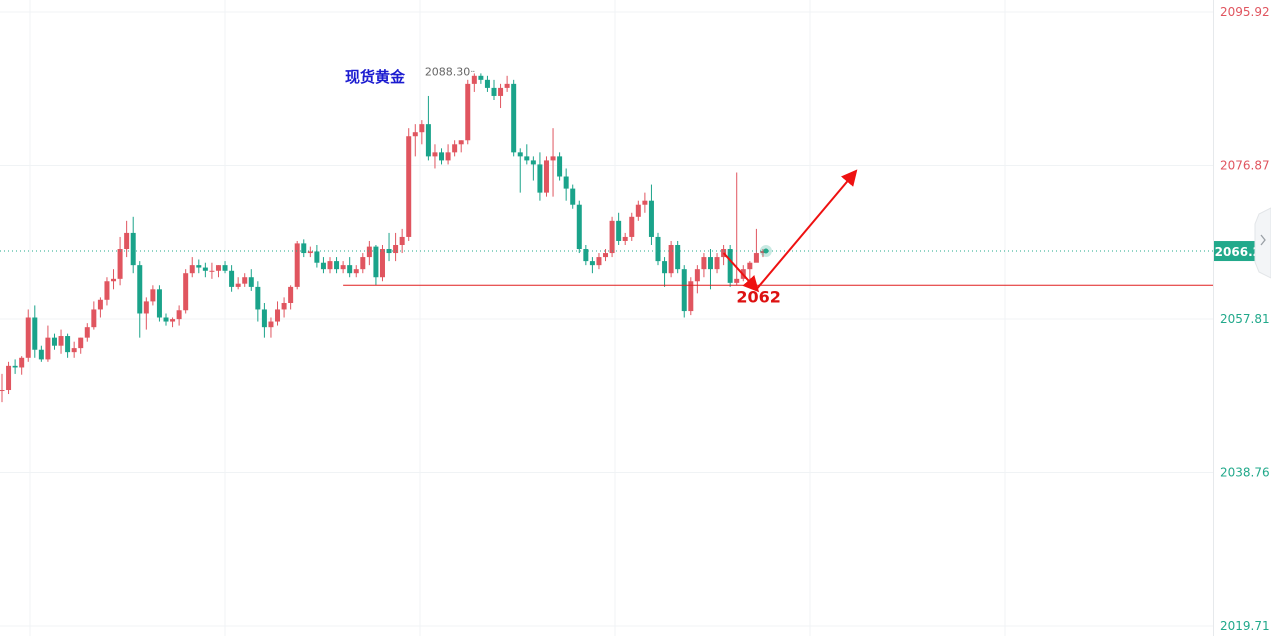 The width and height of the screenshot is (1271, 636). Describe the element at coordinates (1245, 473) in the screenshot. I see `y-tick-label: 2038.76` at that location.